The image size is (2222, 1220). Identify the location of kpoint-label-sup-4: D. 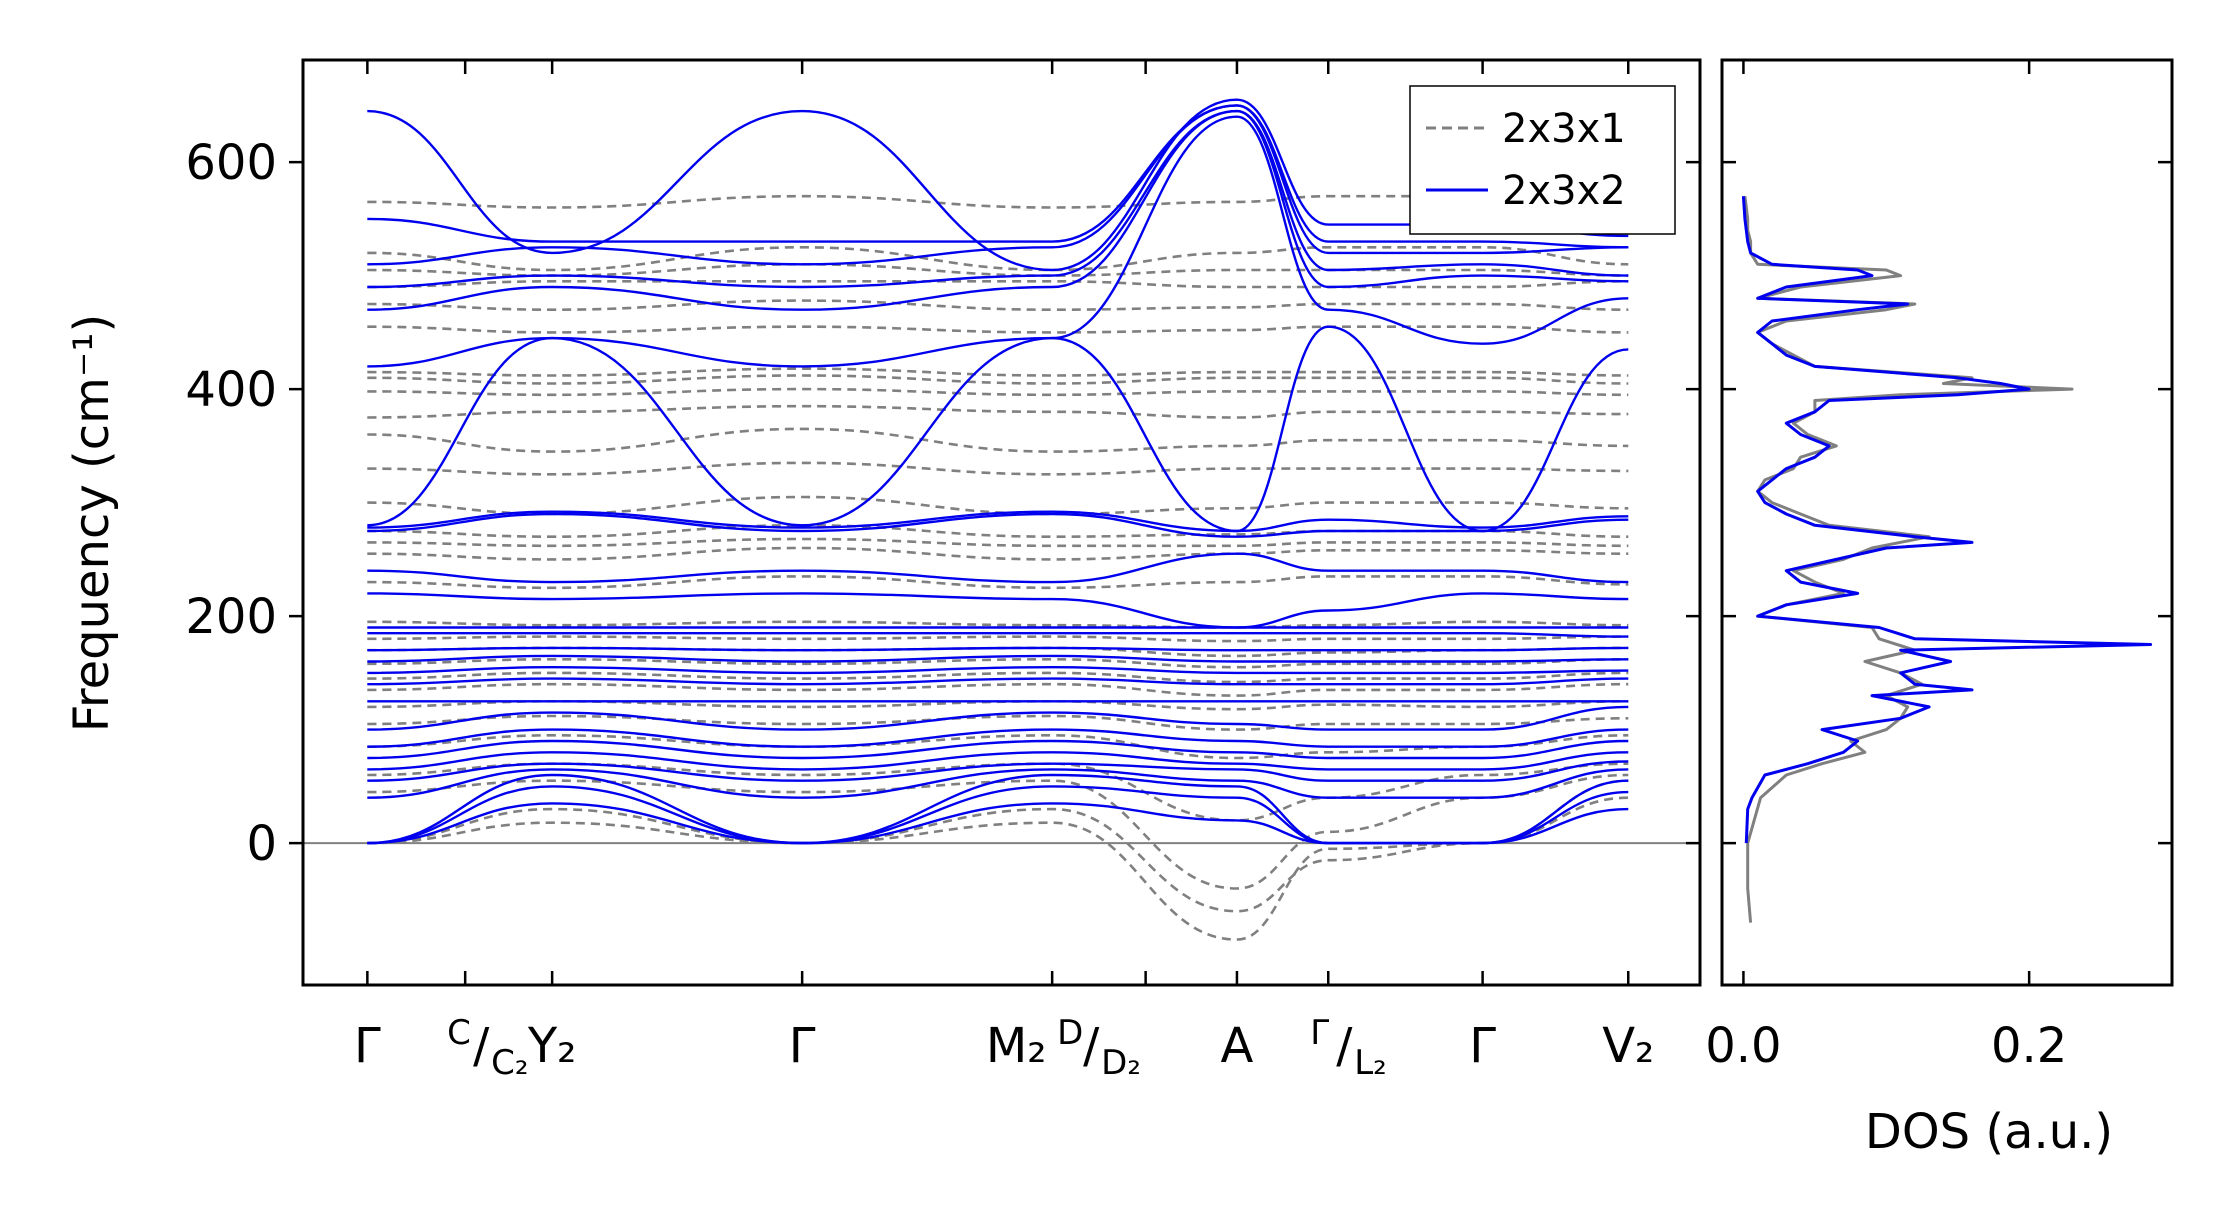
(1070, 1033).